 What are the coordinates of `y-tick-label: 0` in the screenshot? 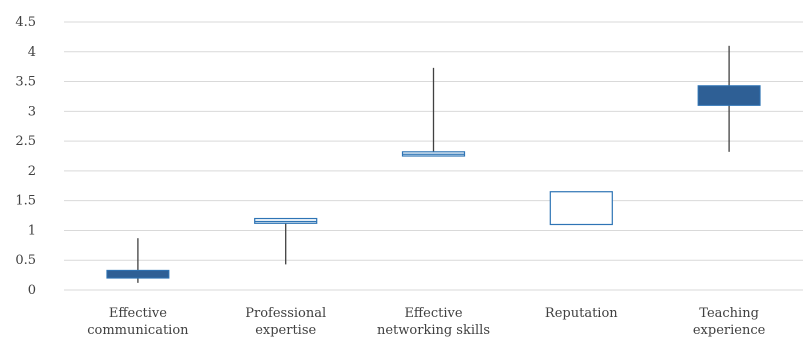 It's located at (32, 290).